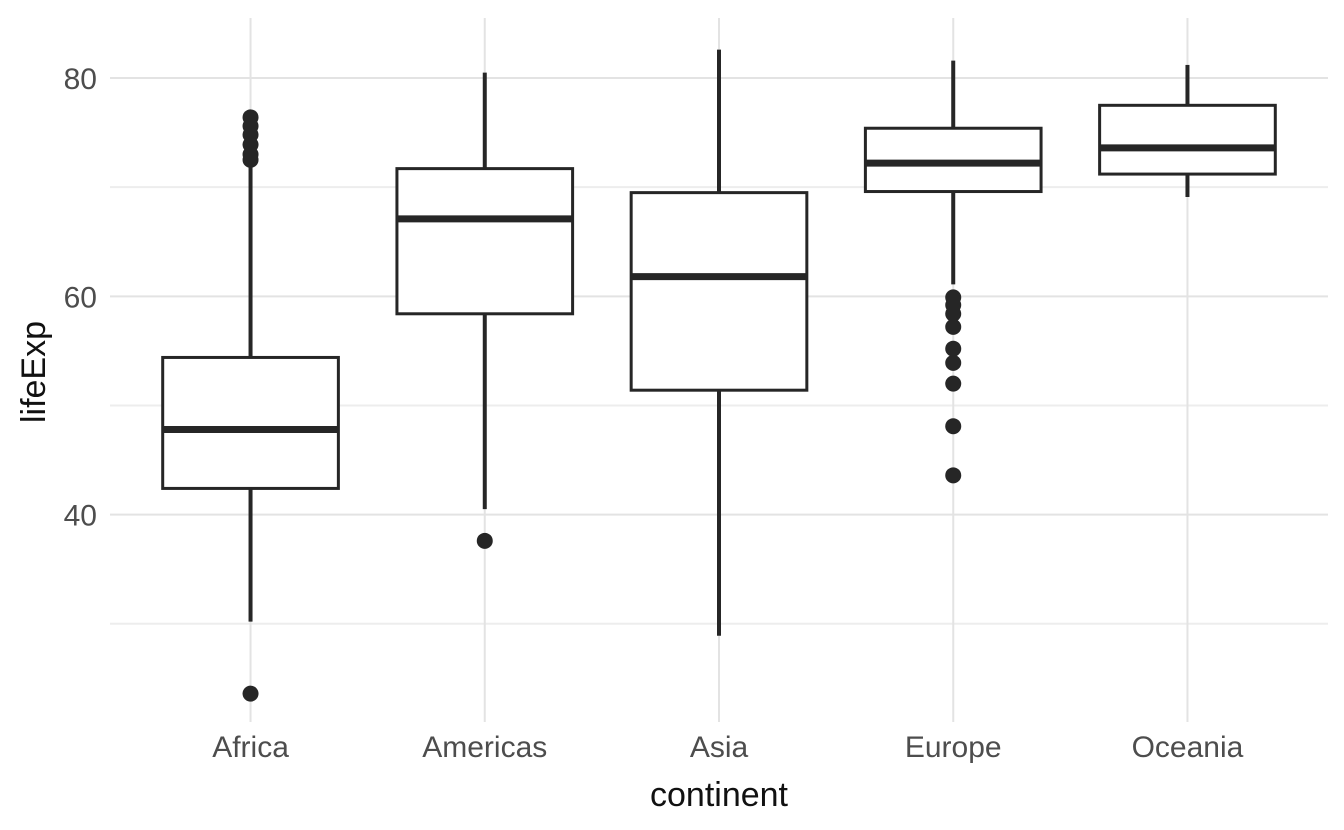 This screenshot has height=830, width=1344. I want to click on y-tick-label-60: 60, so click(80, 297).